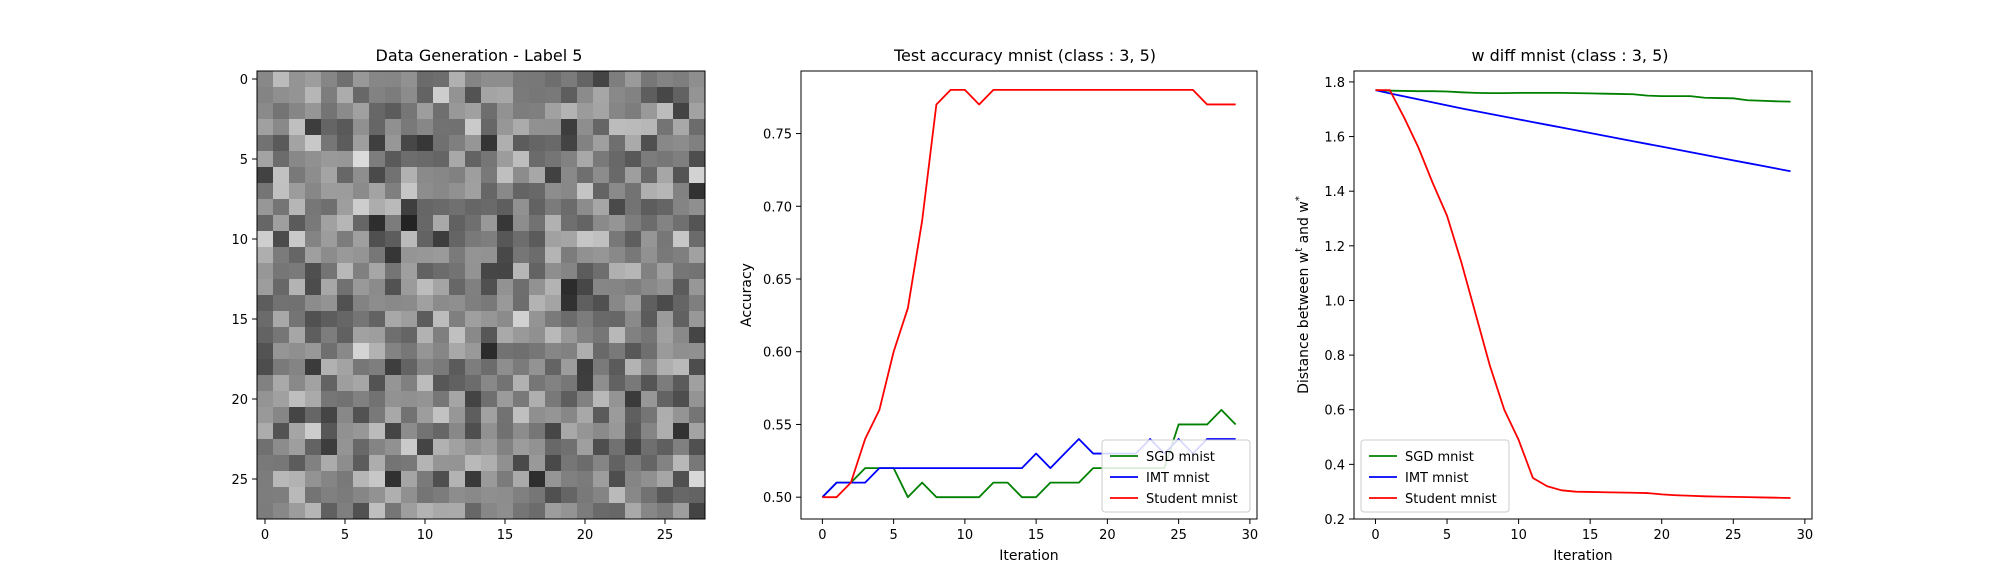 Image resolution: width=2000 pixels, height=580 pixels. Describe the element at coordinates (239, 320) in the screenshot. I see `y-tick-label: 15` at that location.